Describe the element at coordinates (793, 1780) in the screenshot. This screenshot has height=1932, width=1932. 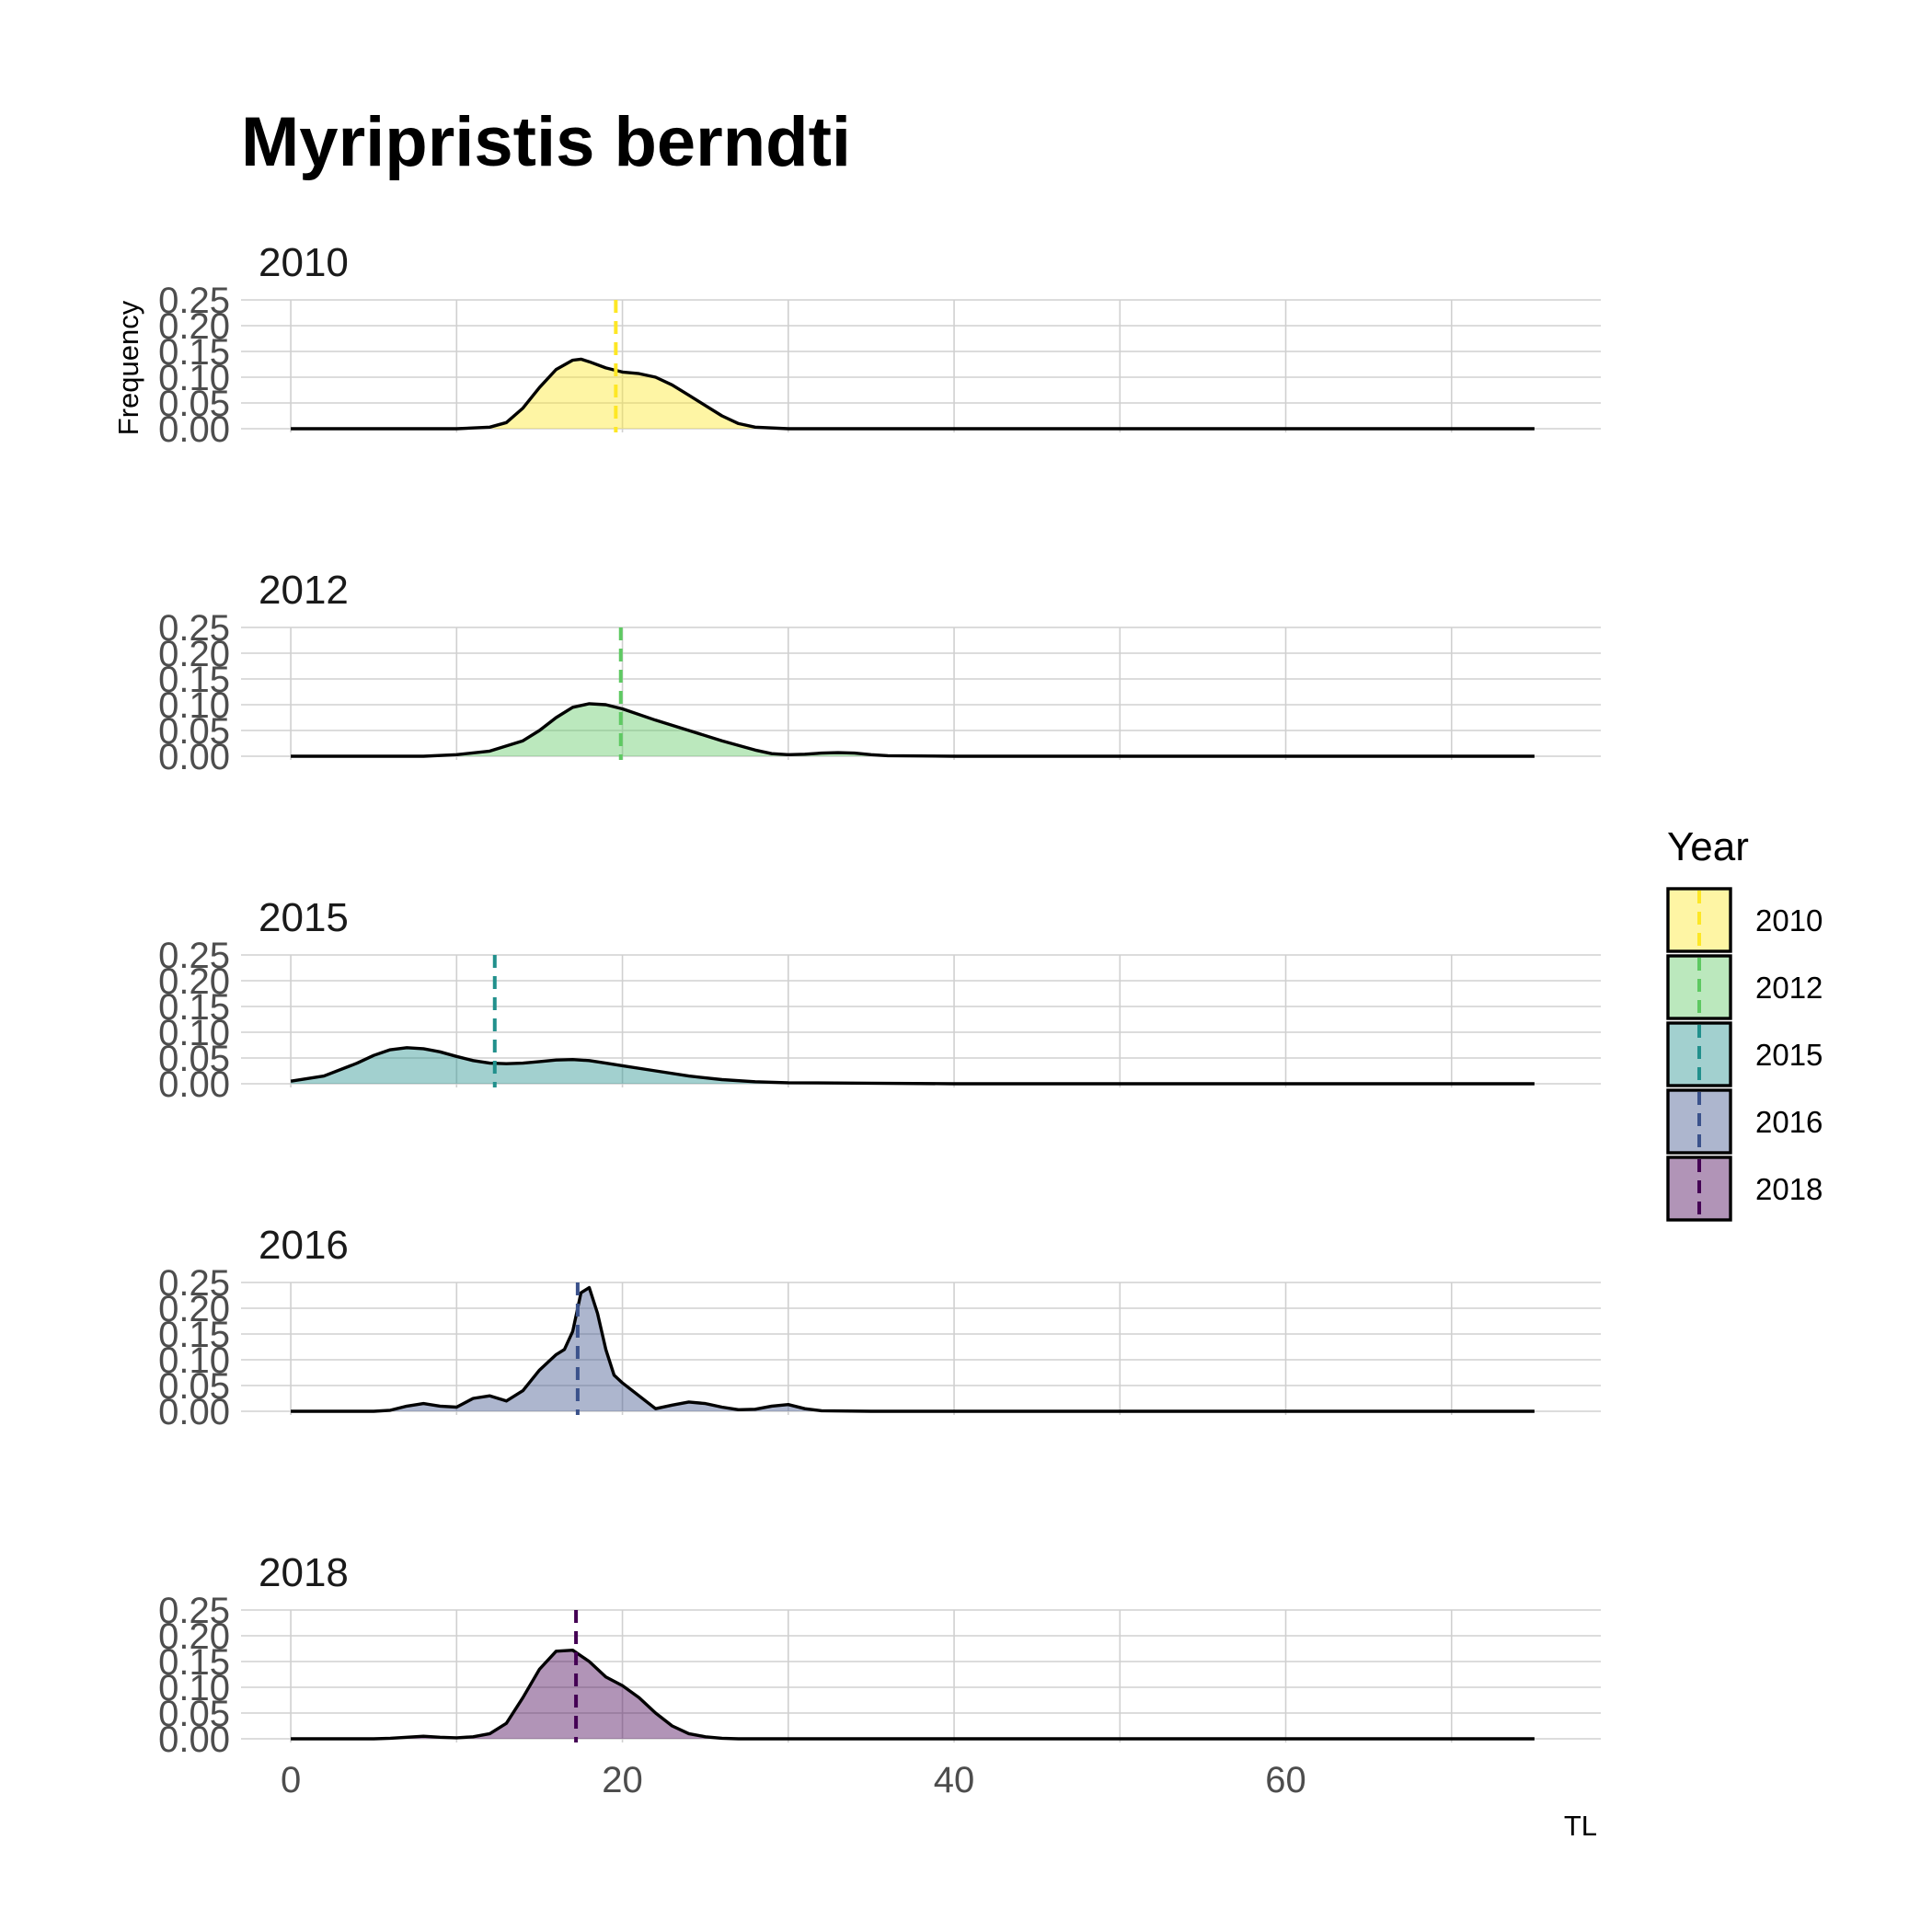
I see `x-axis: 0 20 40 60` at that location.